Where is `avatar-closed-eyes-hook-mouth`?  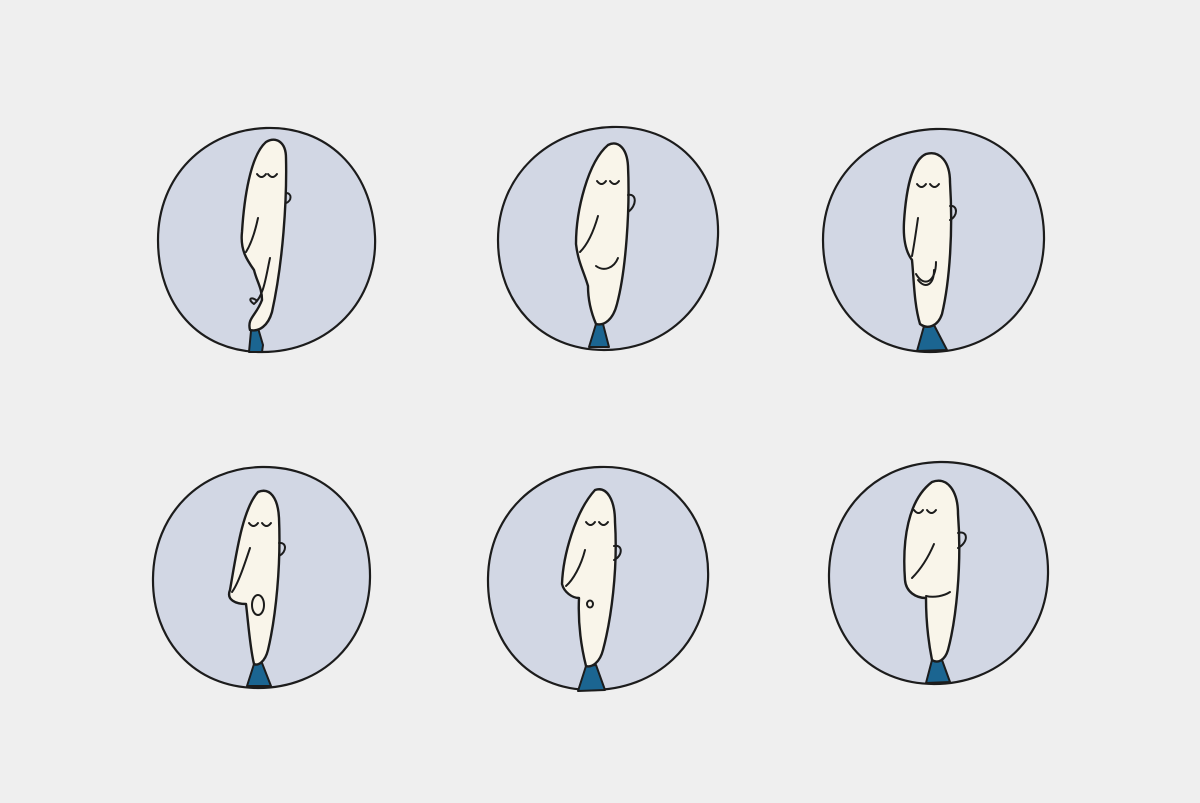 avatar-closed-eyes-hook-mouth is located at coordinates (266, 240).